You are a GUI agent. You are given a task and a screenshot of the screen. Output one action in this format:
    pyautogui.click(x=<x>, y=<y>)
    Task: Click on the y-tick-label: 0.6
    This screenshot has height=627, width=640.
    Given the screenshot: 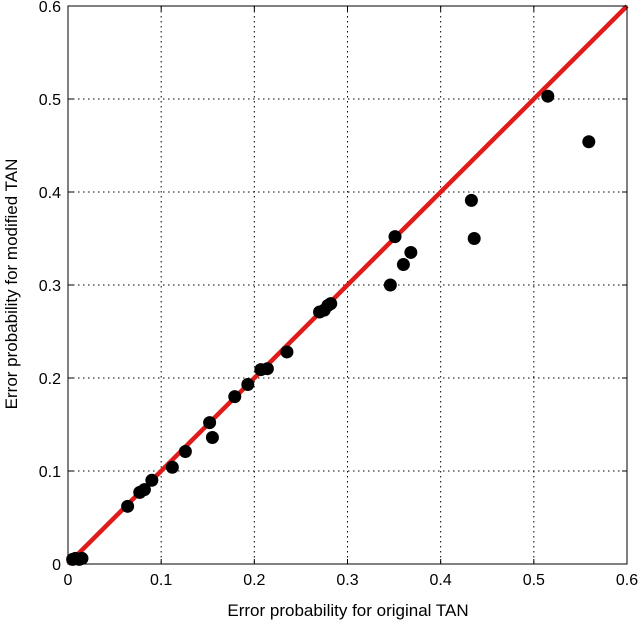 What is the action you would take?
    pyautogui.click(x=50, y=8)
    